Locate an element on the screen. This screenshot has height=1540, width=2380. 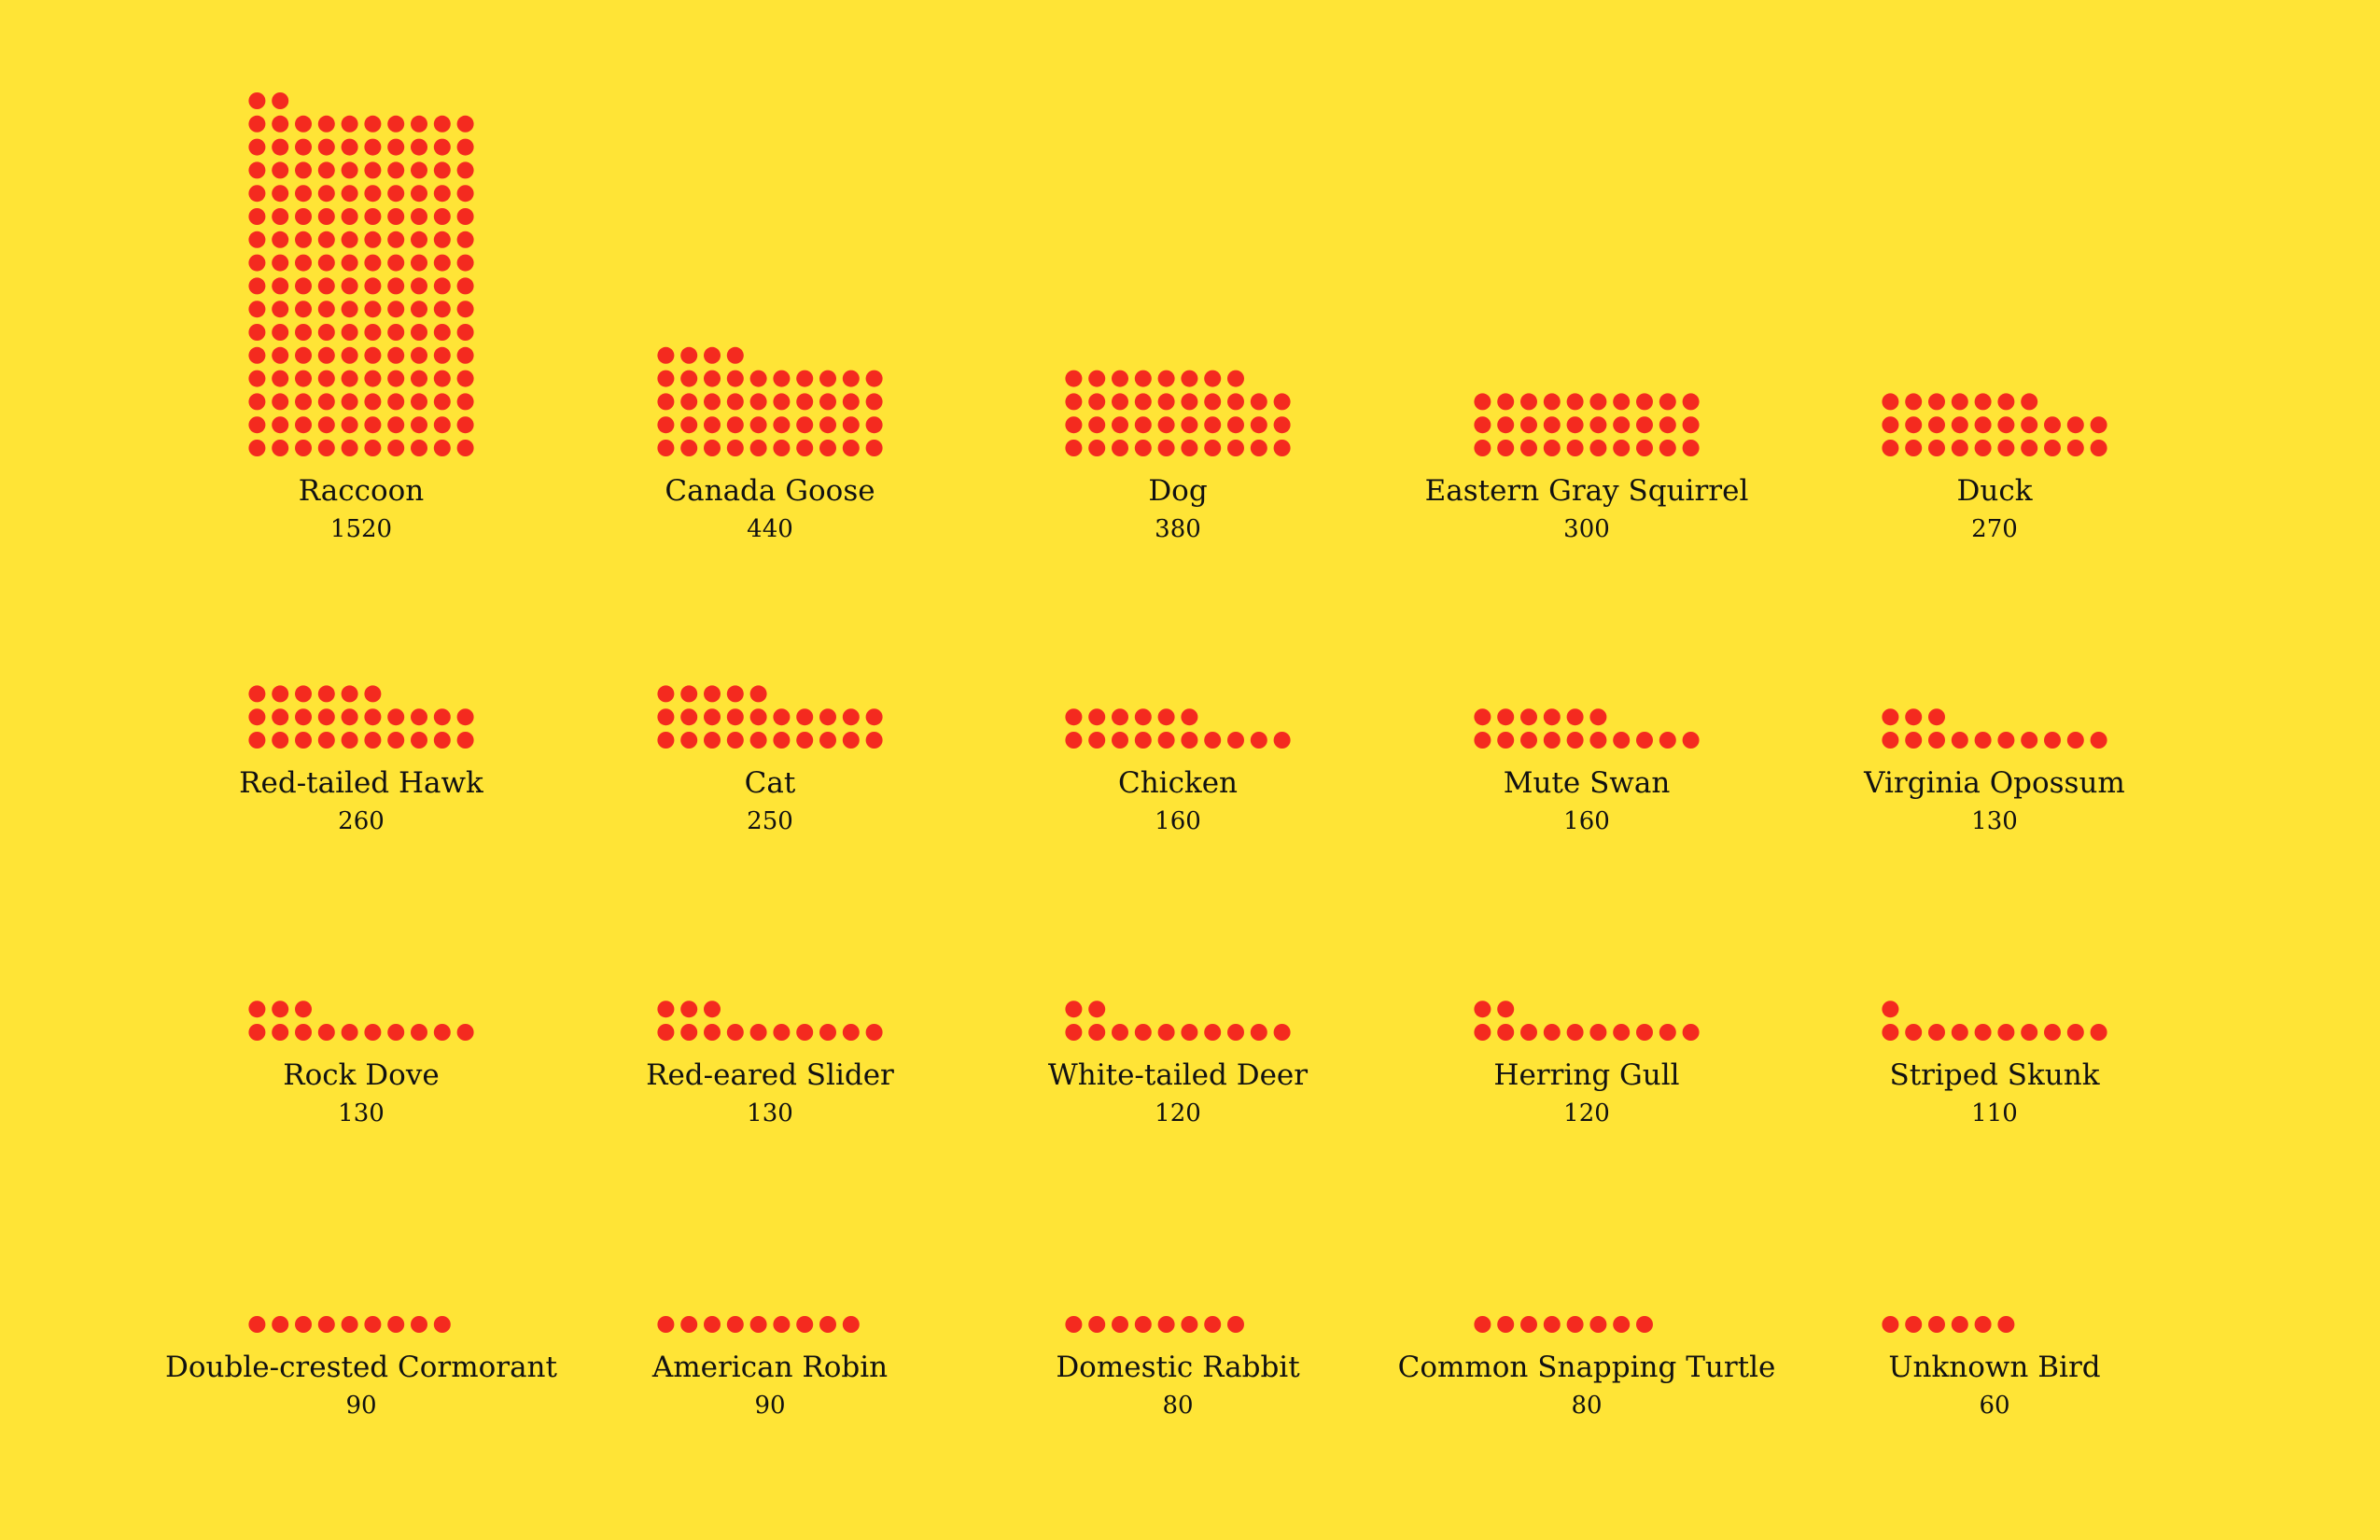
category-label: Chicken is located at coordinates (1178, 783).